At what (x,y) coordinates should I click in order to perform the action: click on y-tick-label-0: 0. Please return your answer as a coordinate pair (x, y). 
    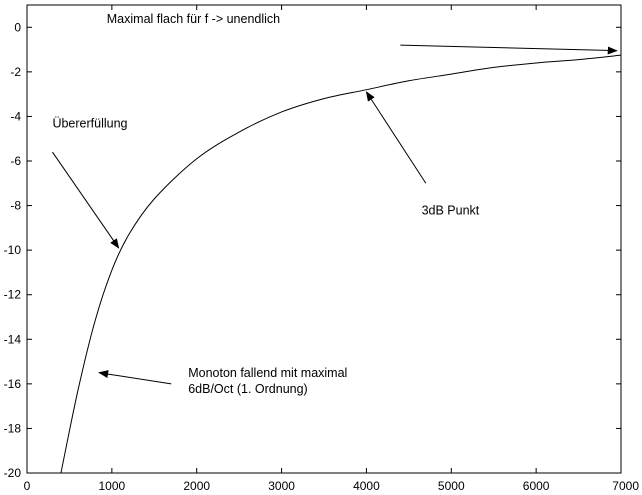
    Looking at the image, I should click on (17, 27).